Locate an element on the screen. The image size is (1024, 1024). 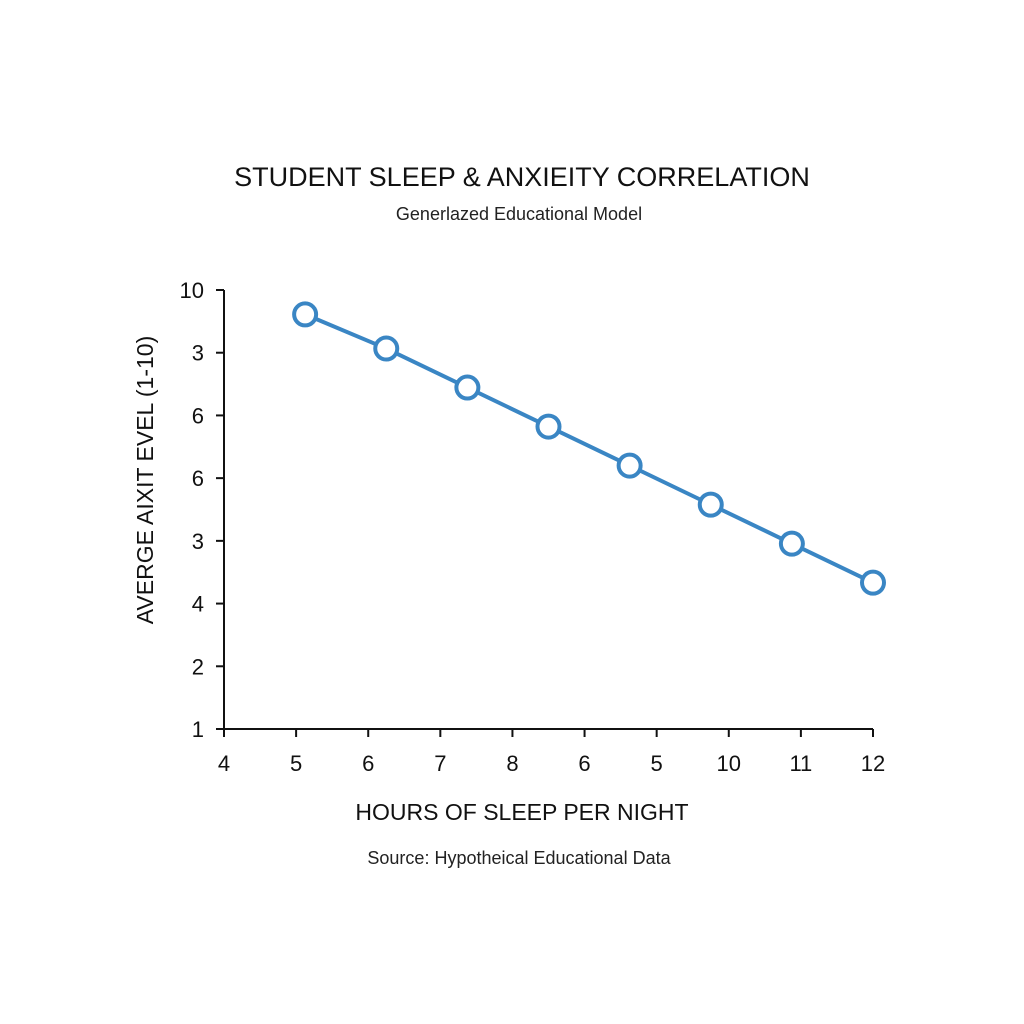
x-tick-label: 8 is located at coordinates (512, 763).